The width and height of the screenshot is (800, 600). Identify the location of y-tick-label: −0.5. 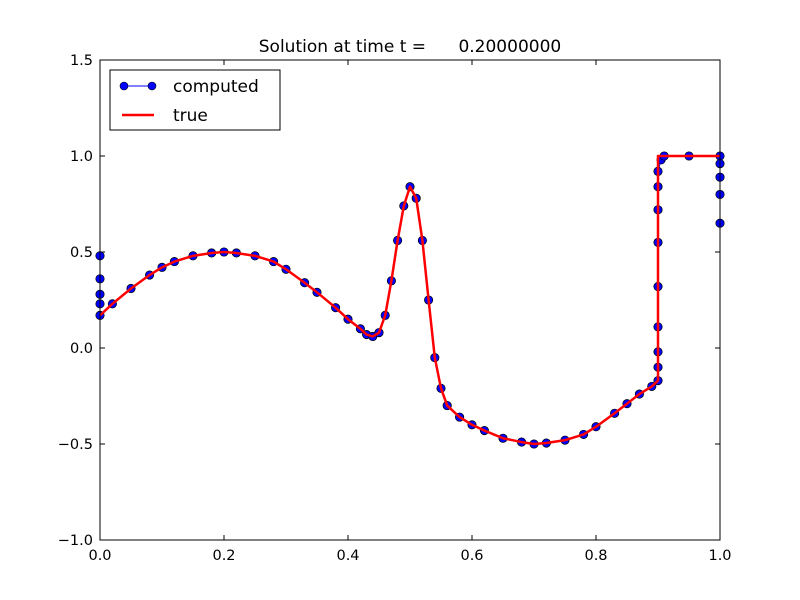
(75, 445).